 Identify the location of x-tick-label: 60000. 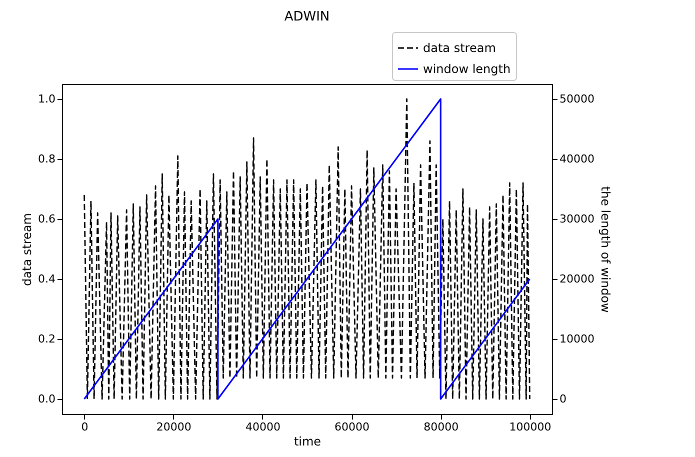
(352, 427).